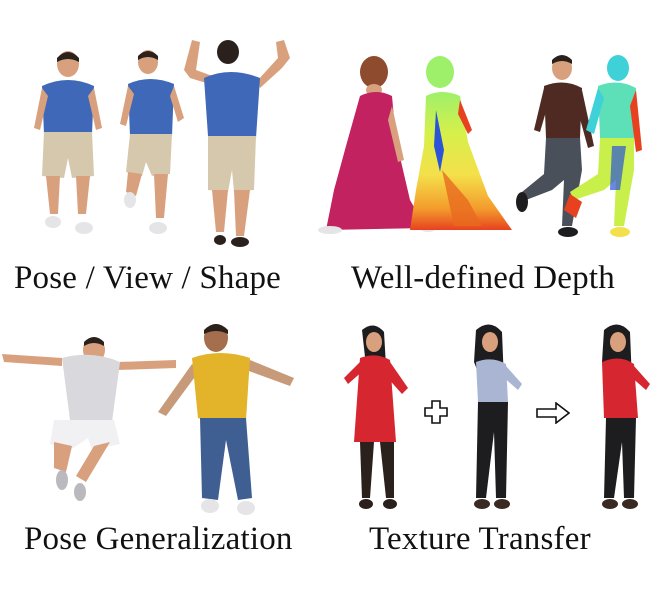 The width and height of the screenshot is (667, 589). I want to click on plus-icon, so click(436, 412).